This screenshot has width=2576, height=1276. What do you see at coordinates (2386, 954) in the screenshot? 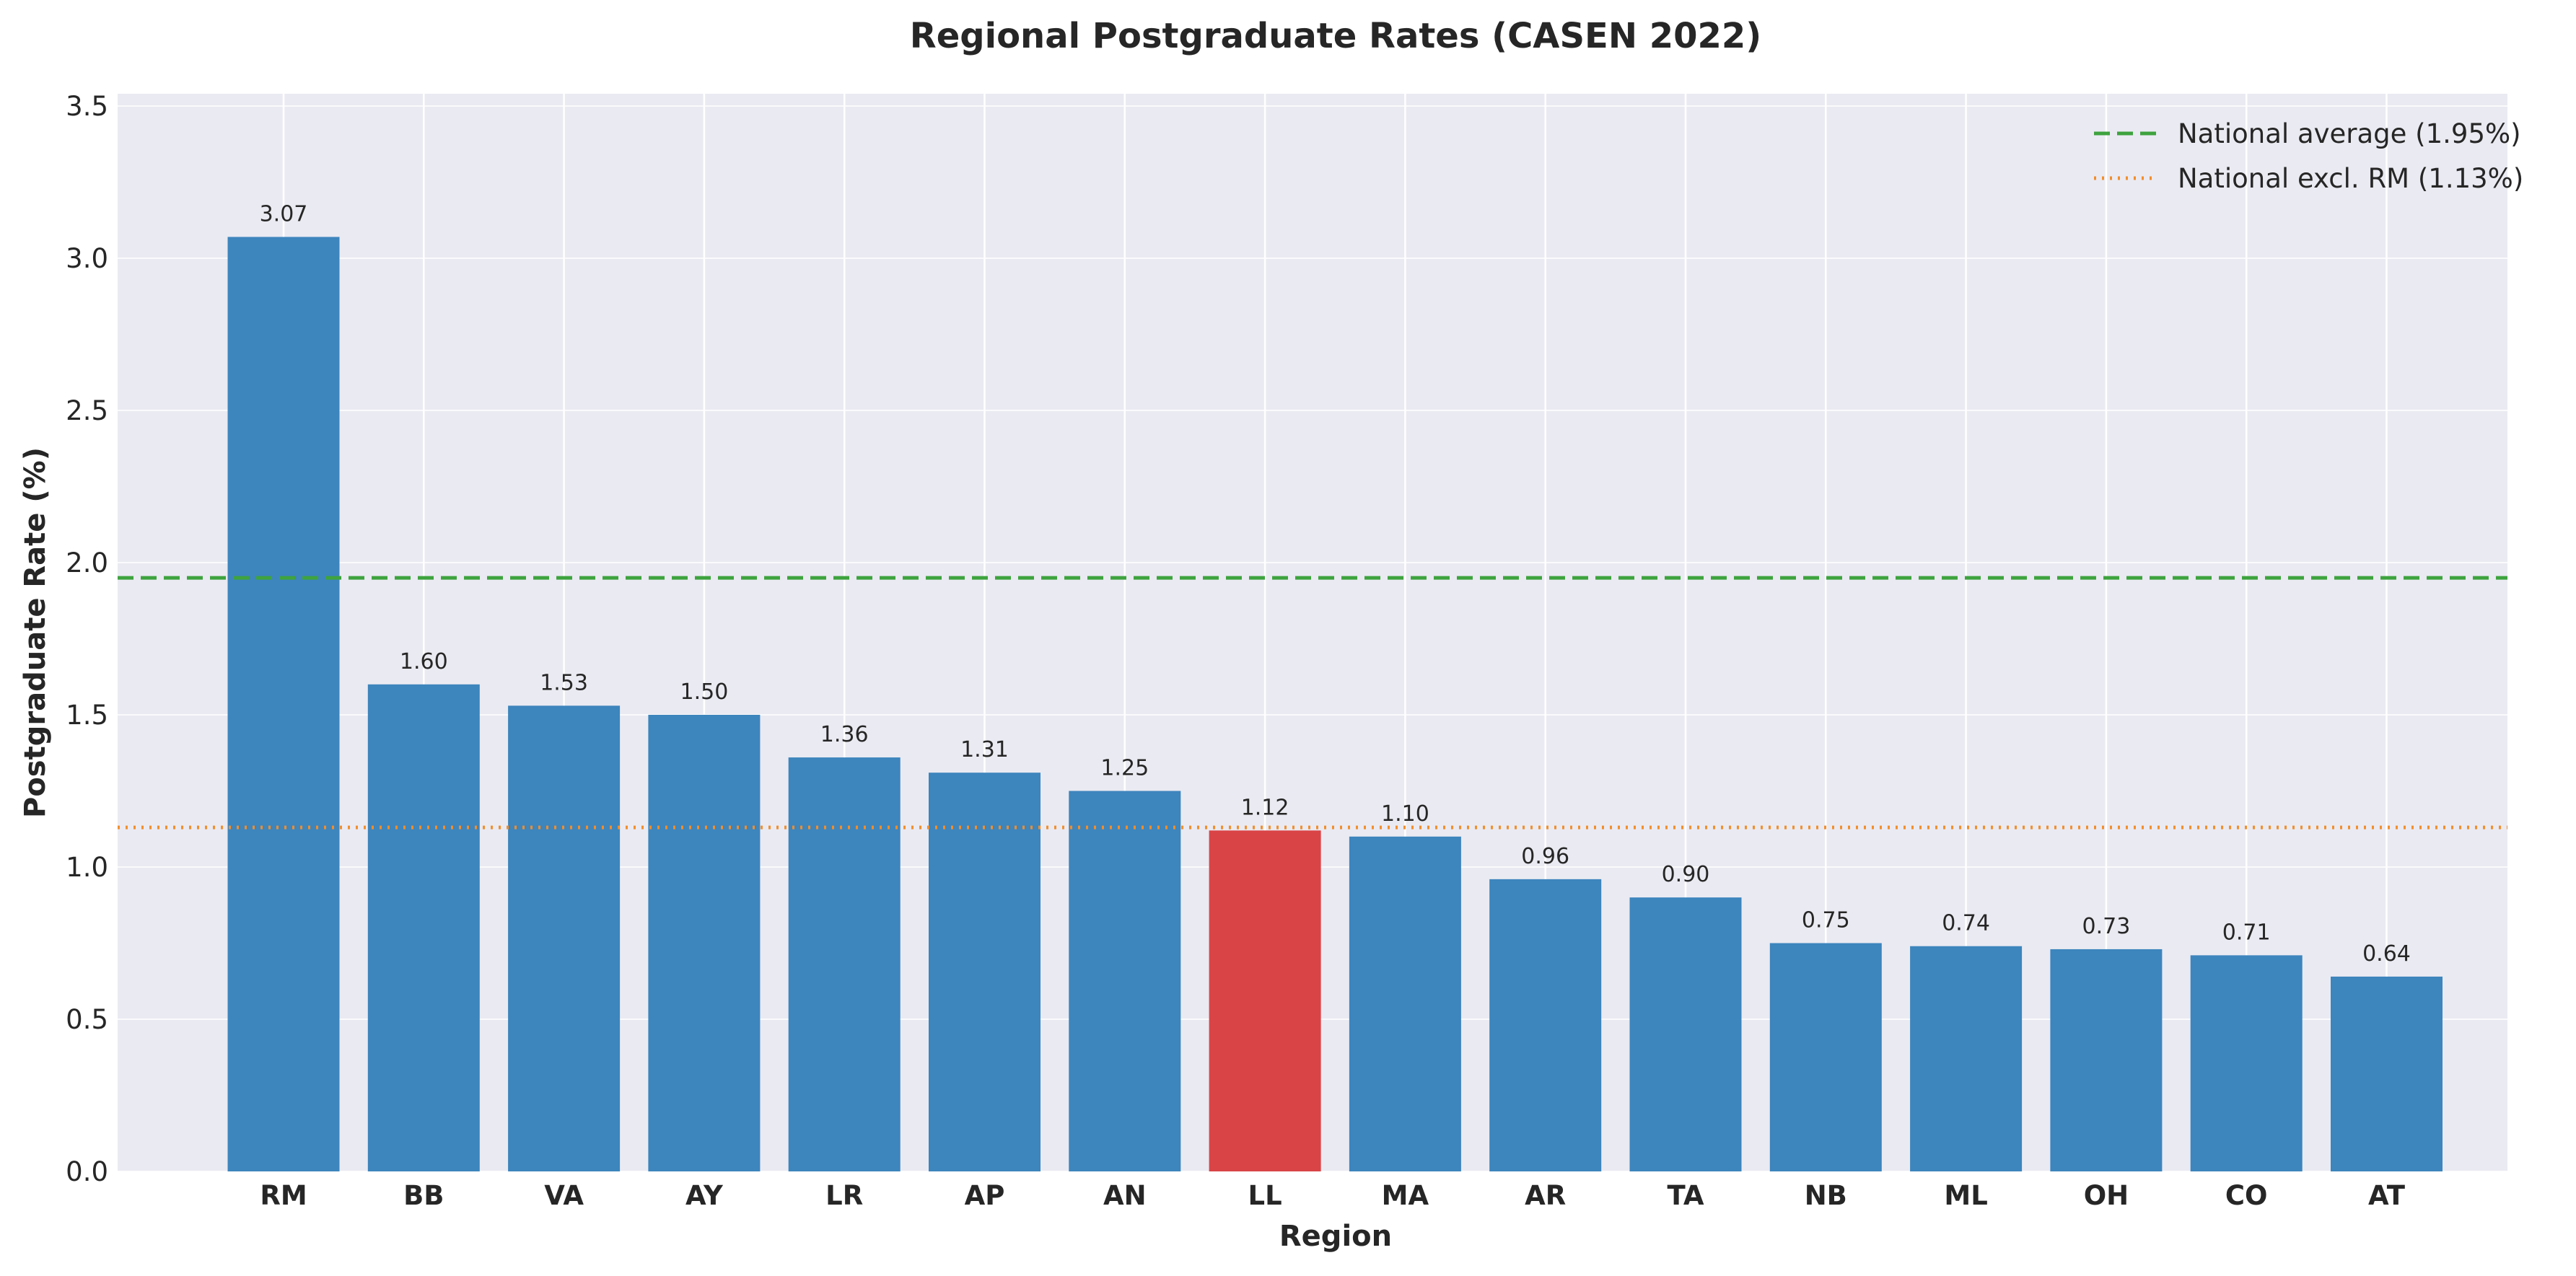
I see `data-label-at: 0.64` at bounding box center [2386, 954].